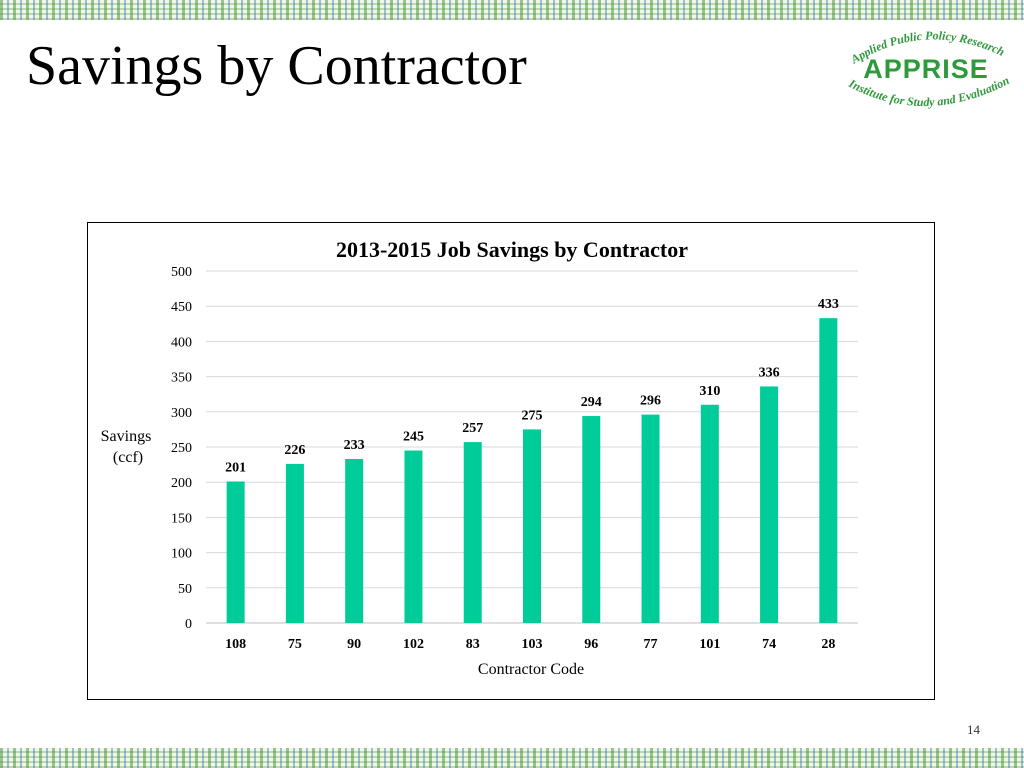 This screenshot has height=768, width=1024. I want to click on x-tick-label: 102, so click(413, 644).